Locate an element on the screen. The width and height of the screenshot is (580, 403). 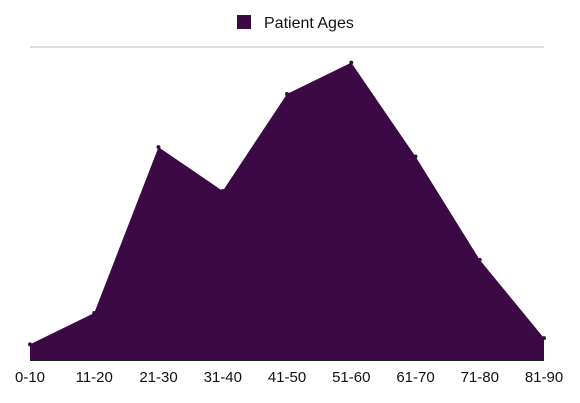
x-tick-label: 31-40 is located at coordinates (223, 377).